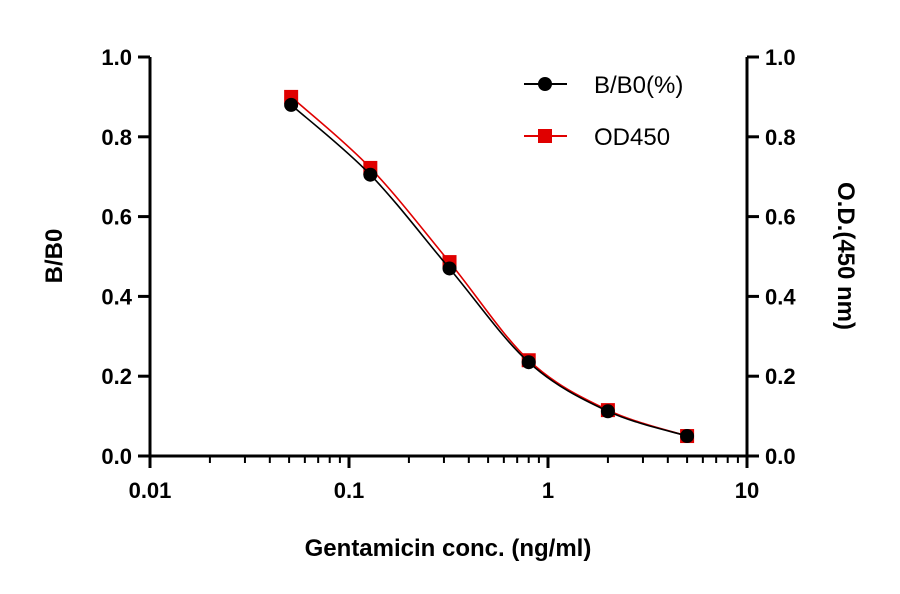 The height and width of the screenshot is (594, 900). What do you see at coordinates (603, 111) in the screenshot?
I see `legend: B/B0(%) OD450` at bounding box center [603, 111].